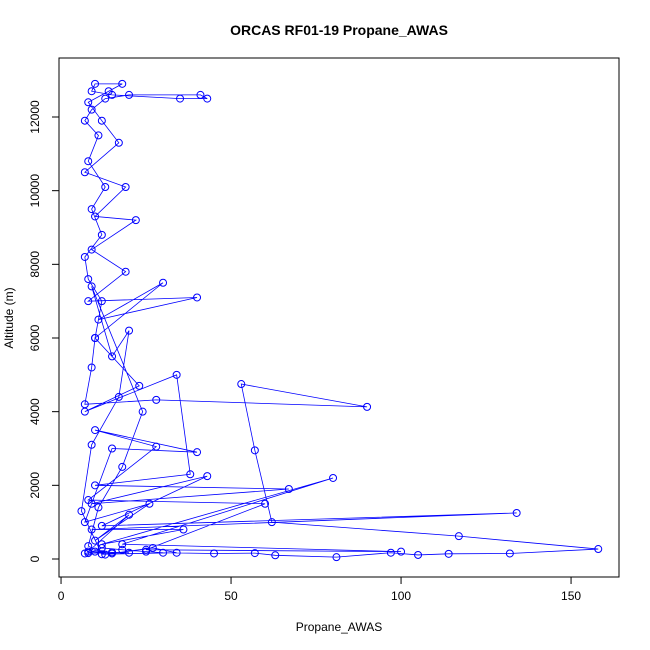  Describe the element at coordinates (35, 558) in the screenshot. I see `y-tick-label: 0` at that location.